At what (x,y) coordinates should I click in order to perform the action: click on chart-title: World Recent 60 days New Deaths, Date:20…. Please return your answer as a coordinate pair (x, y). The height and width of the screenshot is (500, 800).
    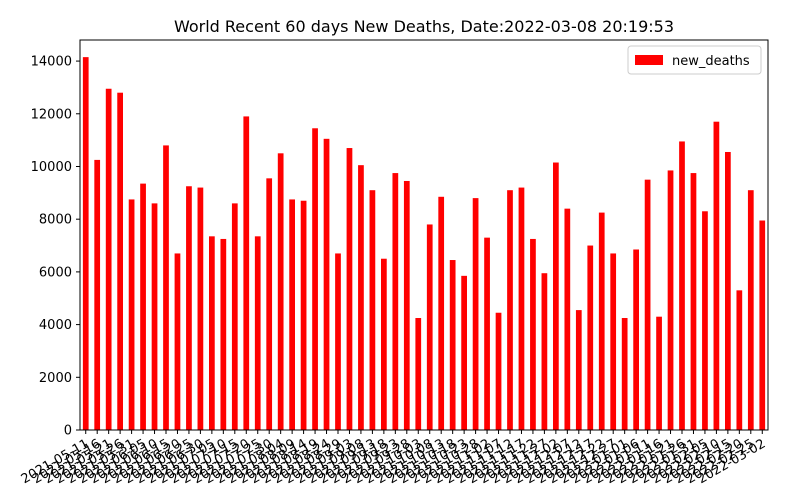
    Looking at the image, I should click on (424, 26).